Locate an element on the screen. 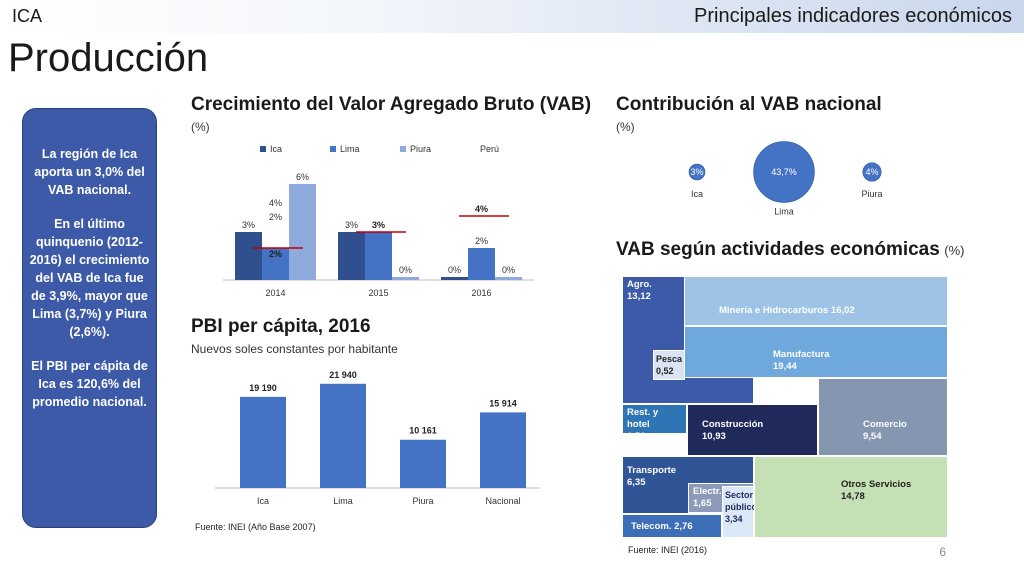 The height and width of the screenshot is (576, 1024). bar-piura-2016 is located at coordinates (508, 278).